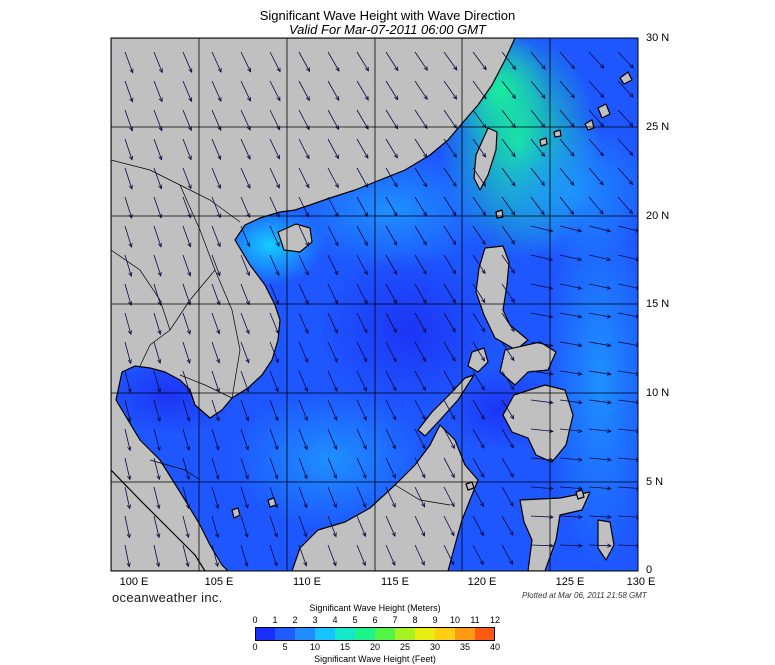 The width and height of the screenshot is (775, 665). I want to click on colorbar-tick: 11, so click(475, 620).